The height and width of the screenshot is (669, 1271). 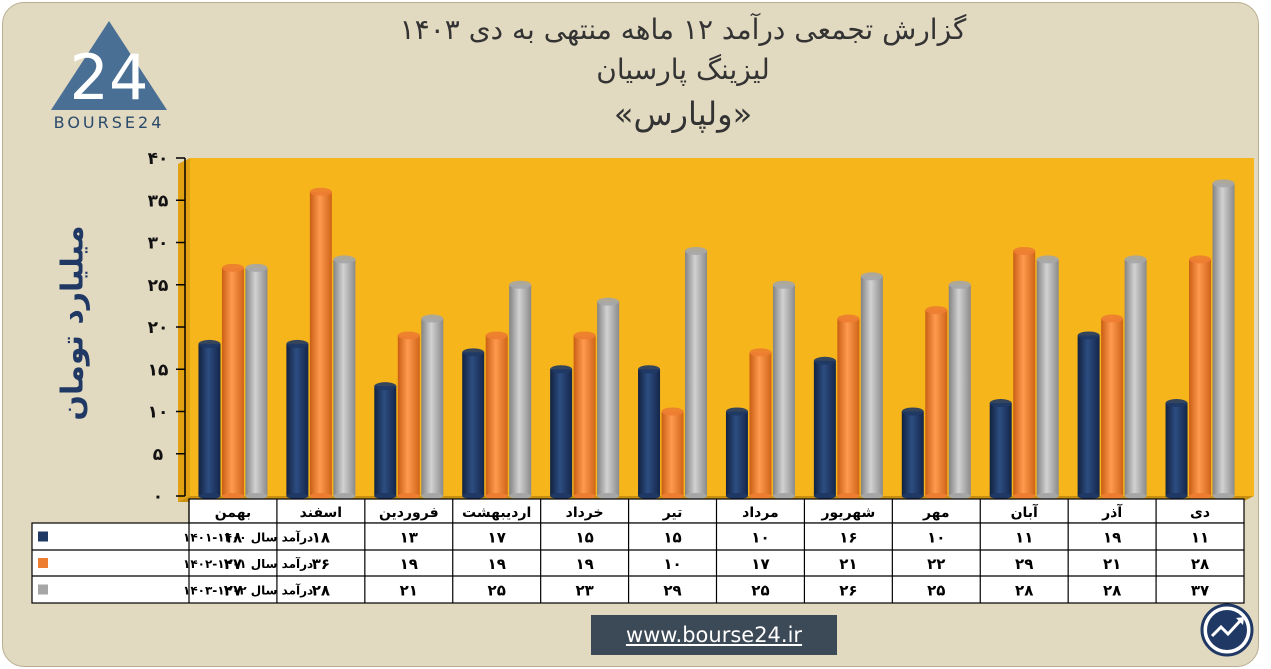 I want to click on data-label: ۳۶, so click(x=321, y=564).